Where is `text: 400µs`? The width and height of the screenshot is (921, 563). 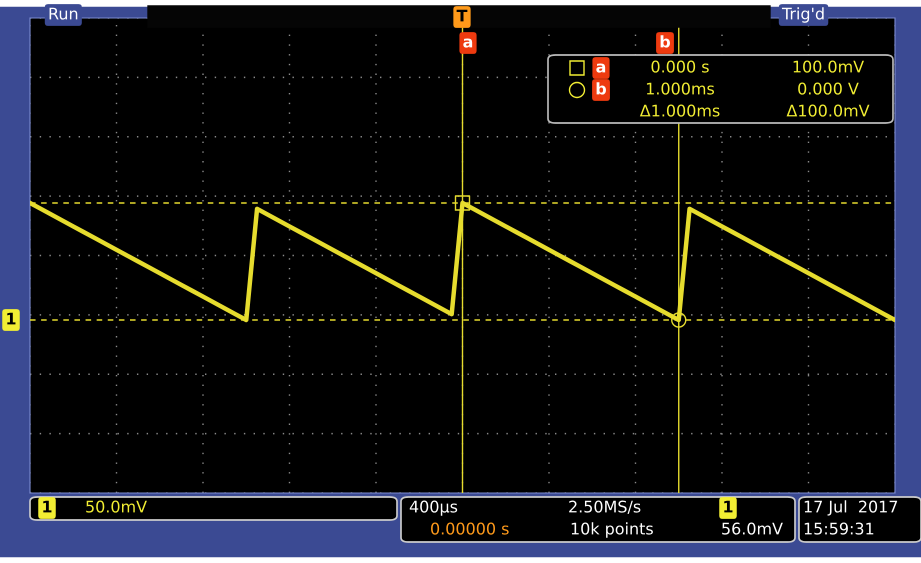
text: 400µs is located at coordinates (434, 508).